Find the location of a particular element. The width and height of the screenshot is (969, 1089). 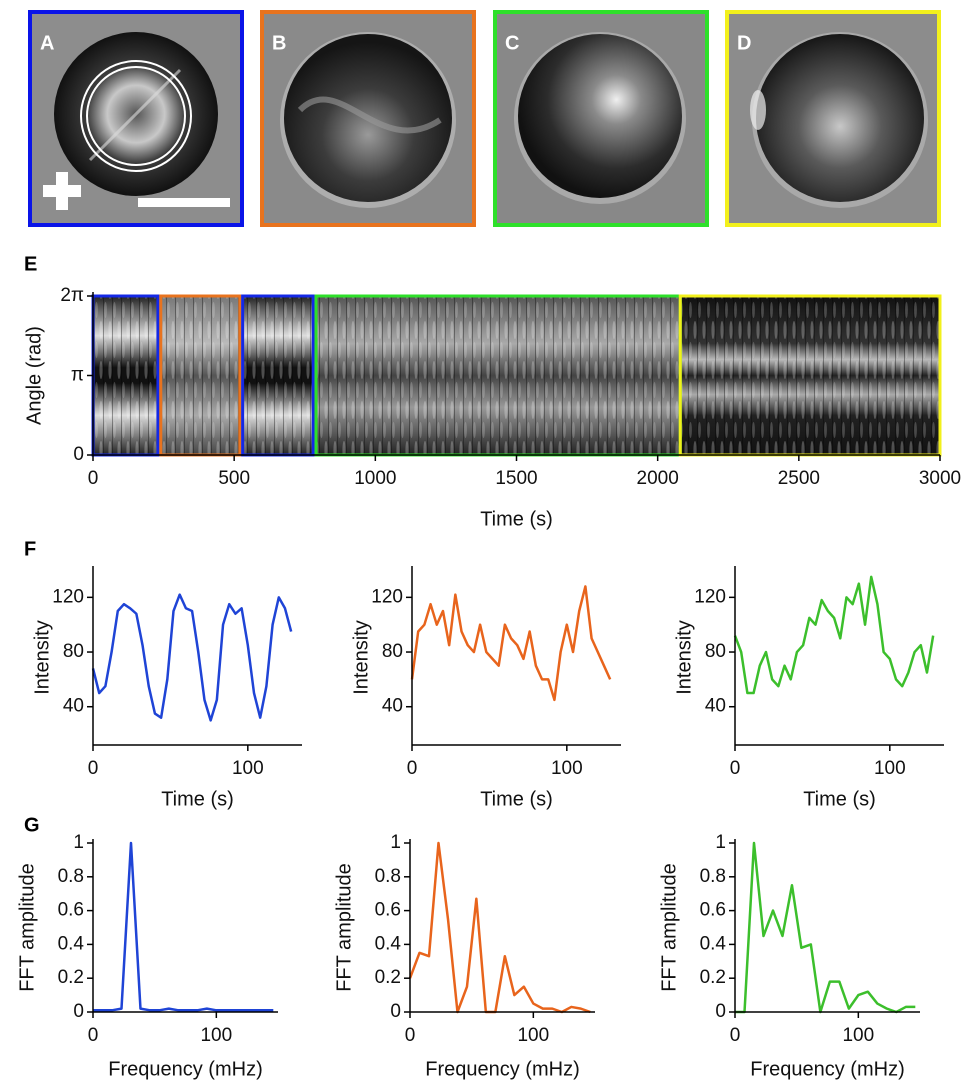

x-tick-label: 2000 is located at coordinates (658, 478).